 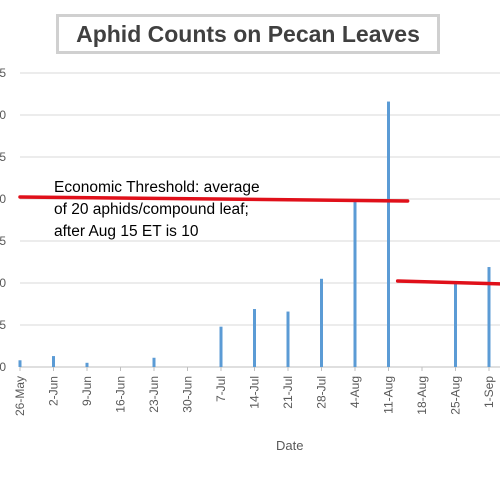 I want to click on bar-9-Jun, so click(x=87, y=364).